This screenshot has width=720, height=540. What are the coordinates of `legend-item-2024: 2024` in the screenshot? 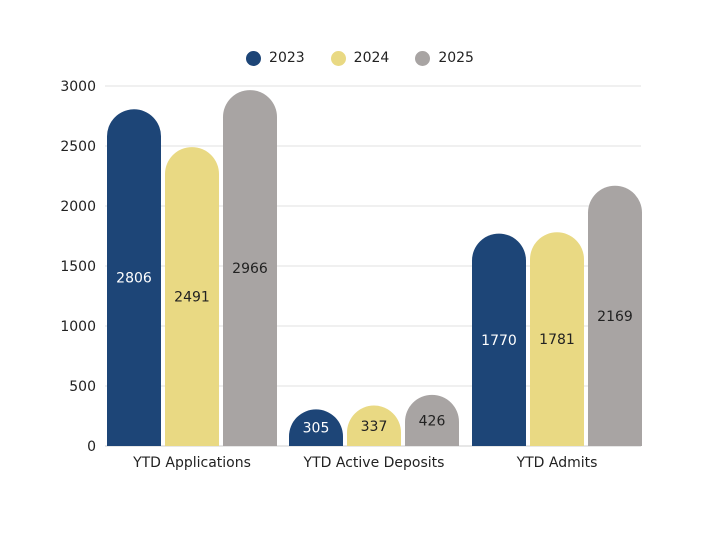 It's located at (360, 58).